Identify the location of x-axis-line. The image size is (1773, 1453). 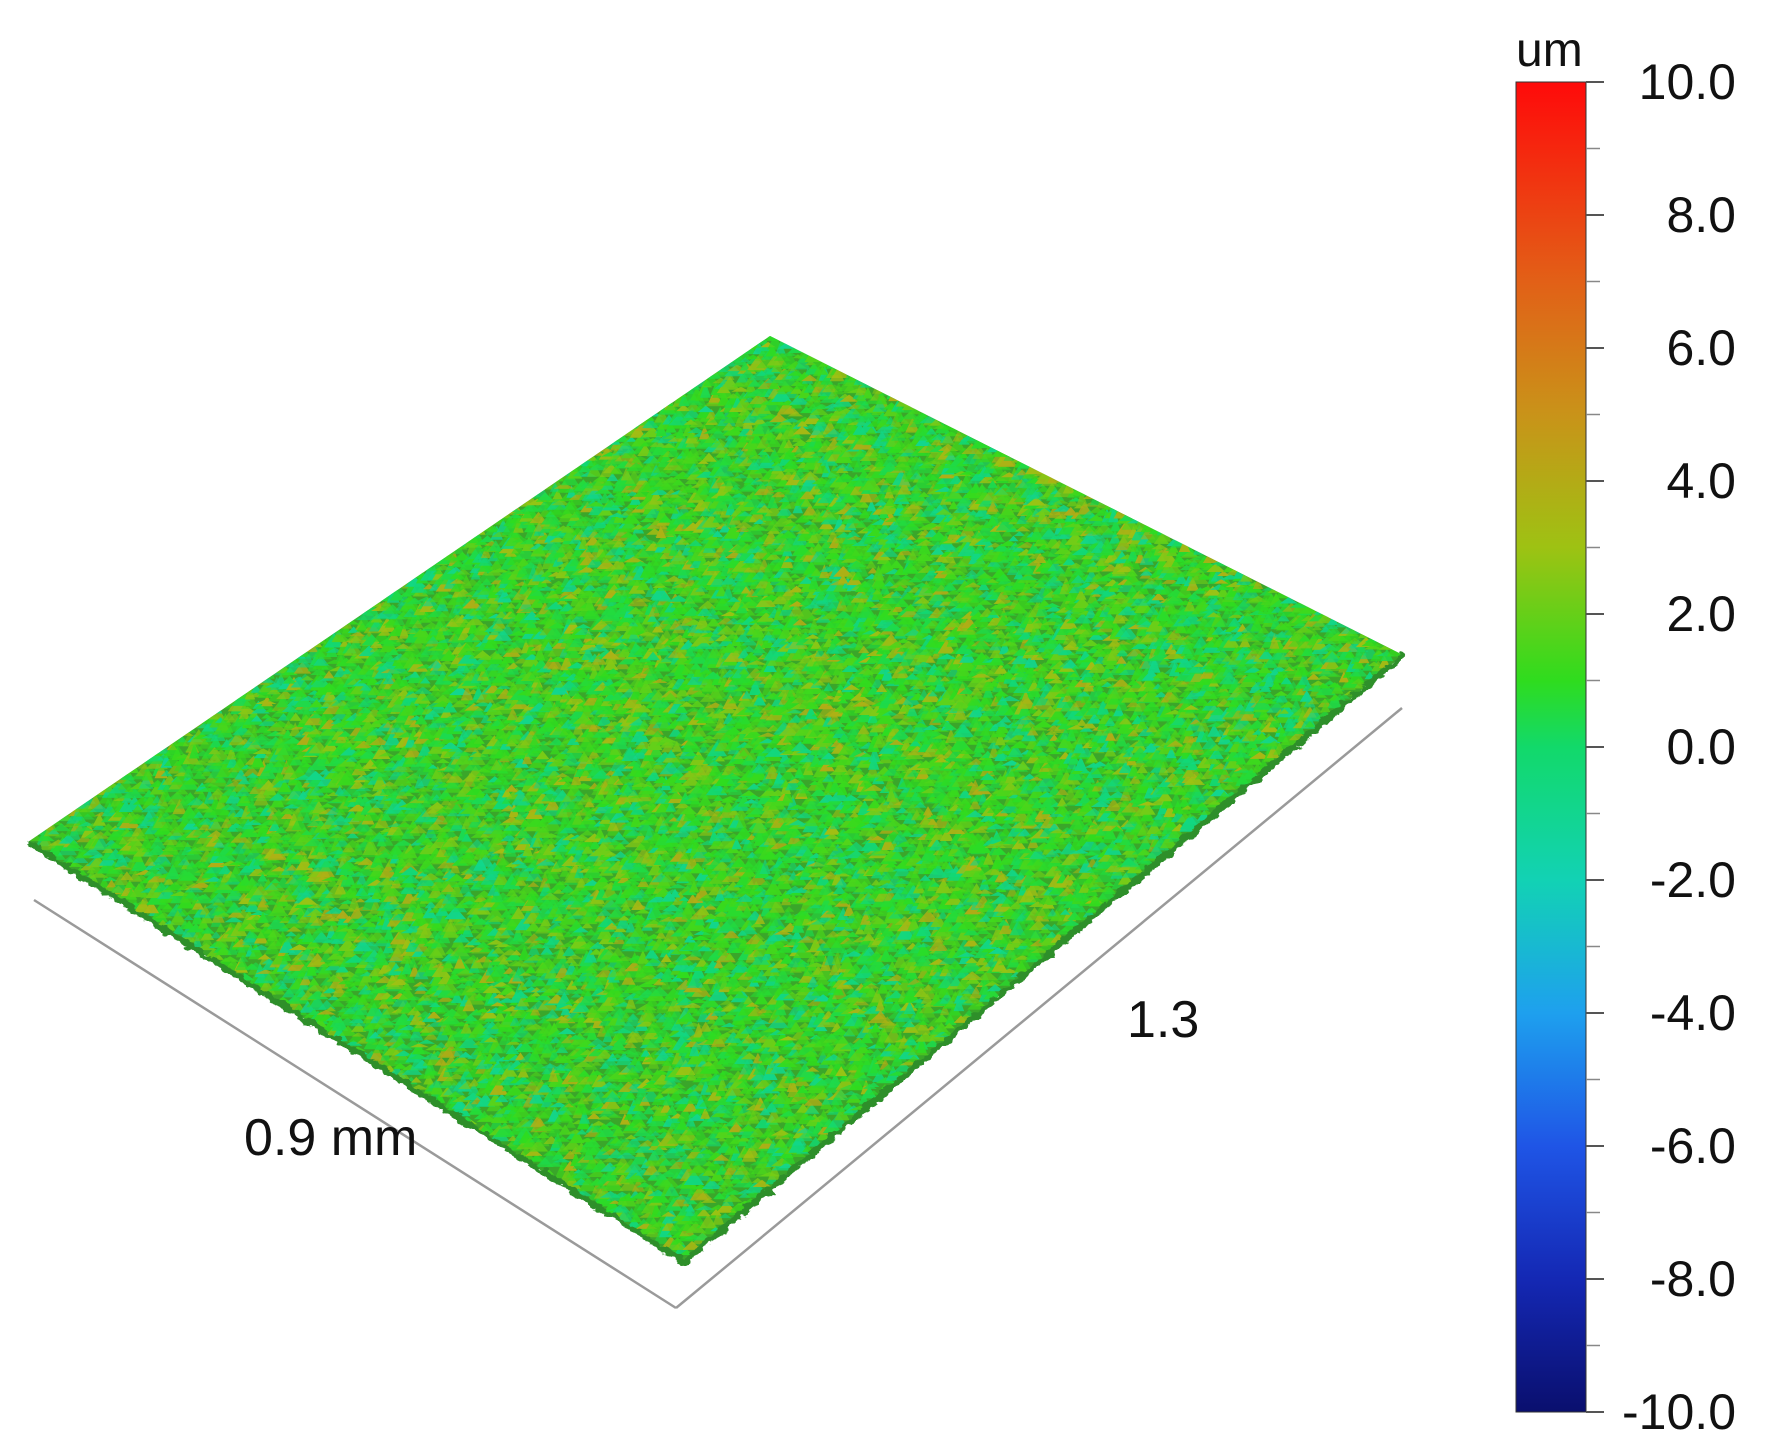
(355, 1104).